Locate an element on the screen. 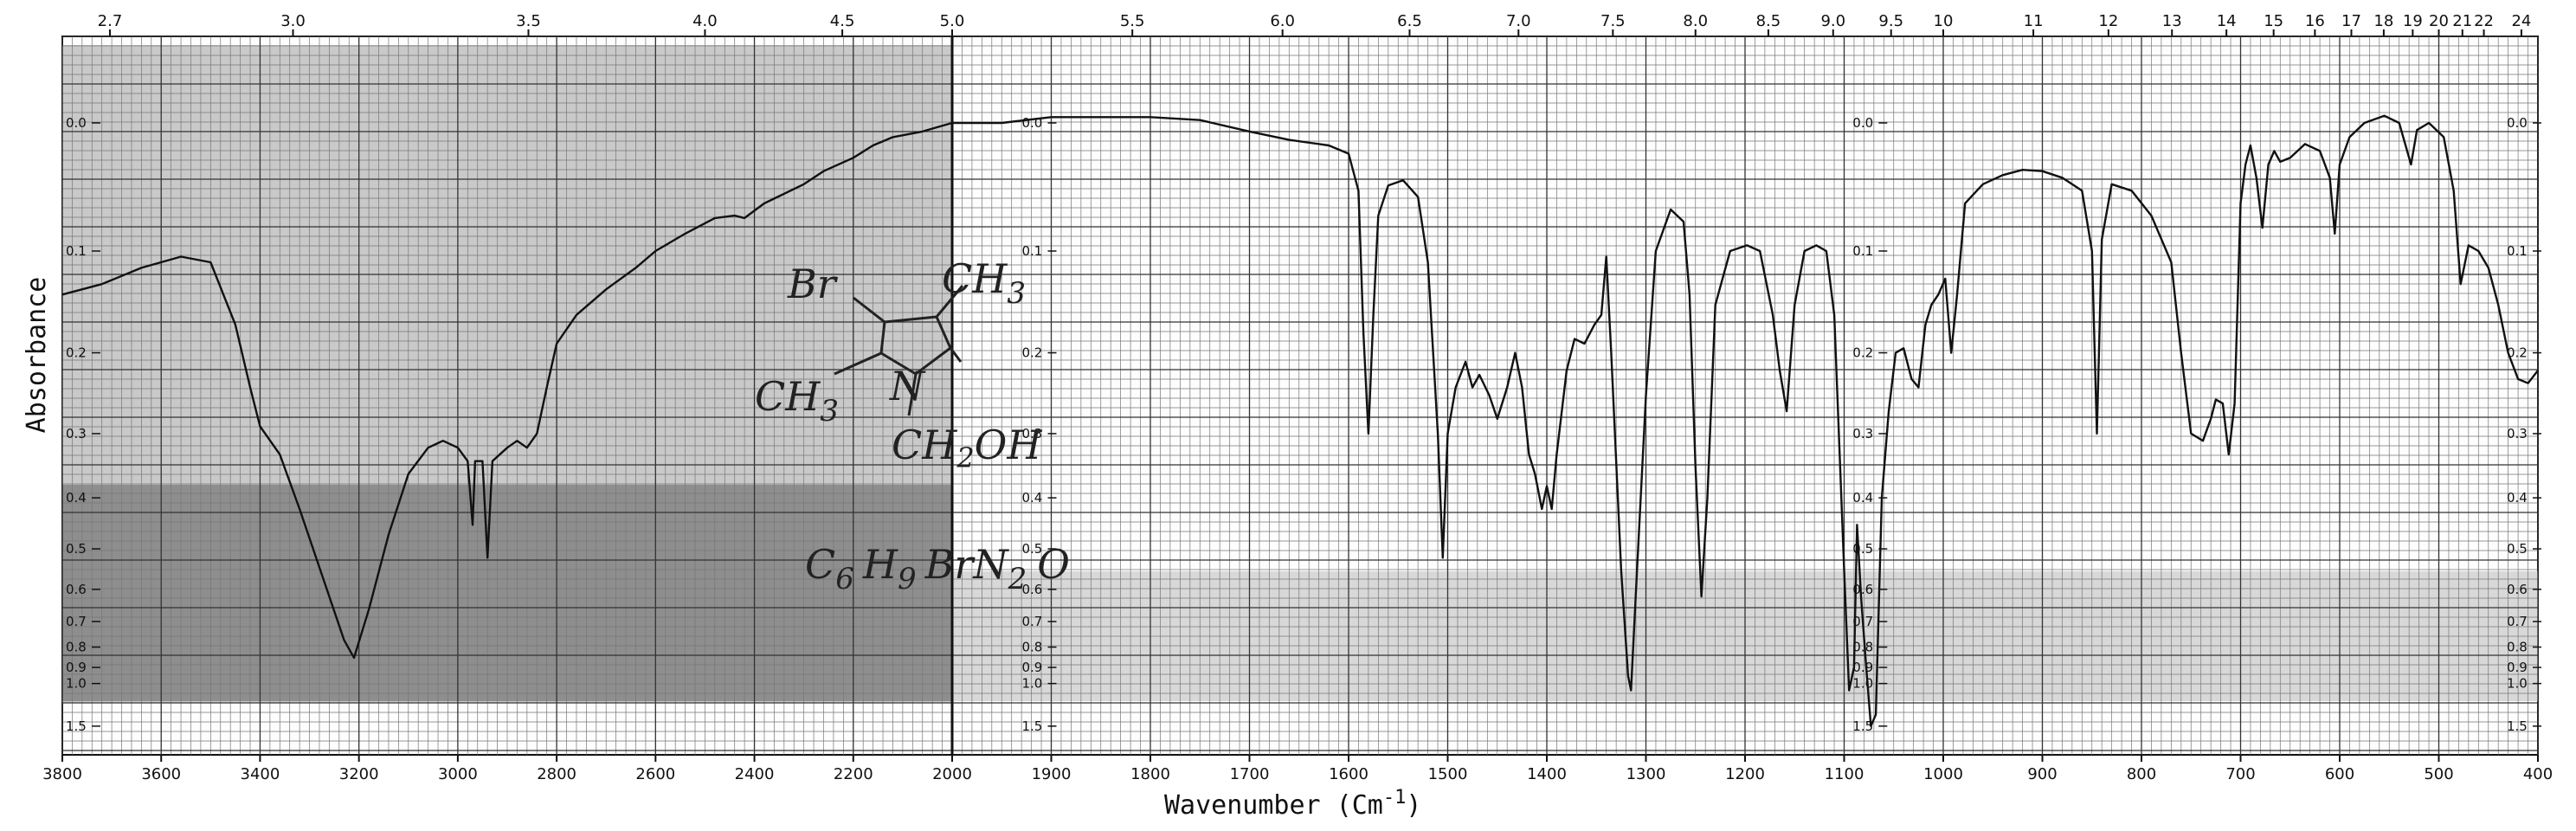 Image resolution: width=2576 pixels, height=831 pixels. x-tick-label: 900 is located at coordinates (2042, 774).